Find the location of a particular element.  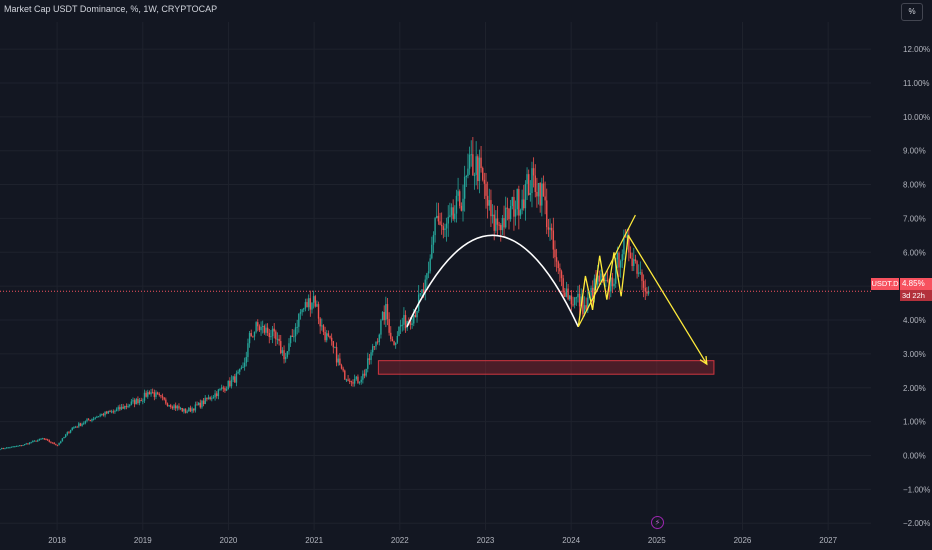

y-tick-label: 10.00% is located at coordinates (916, 117).